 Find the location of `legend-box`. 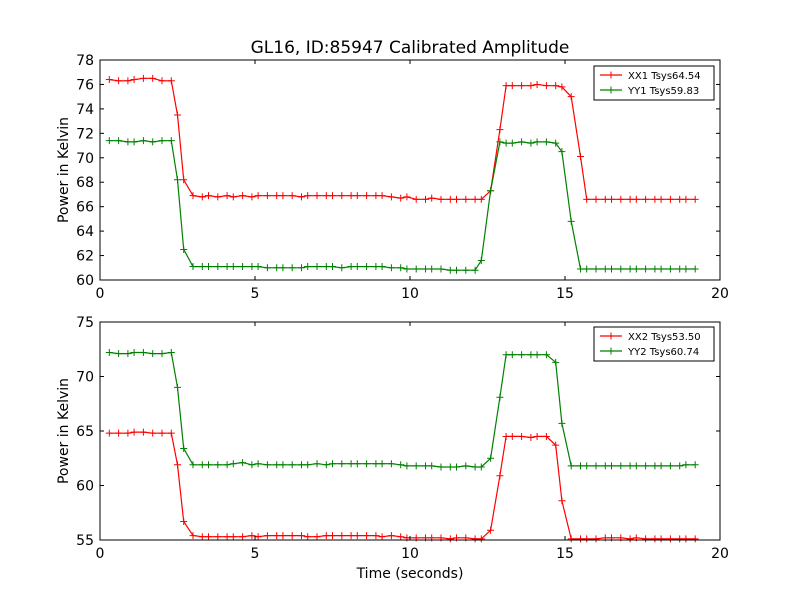

legend-box is located at coordinates (654, 344).